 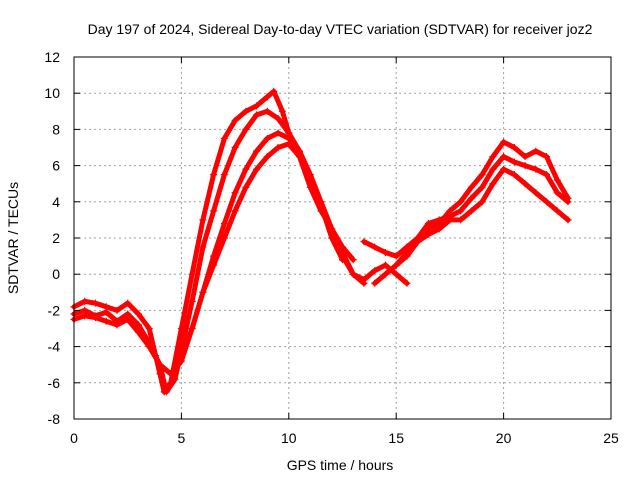 I want to click on x-tick-labels: 0 5 10 15 20 25, so click(x=344, y=438).